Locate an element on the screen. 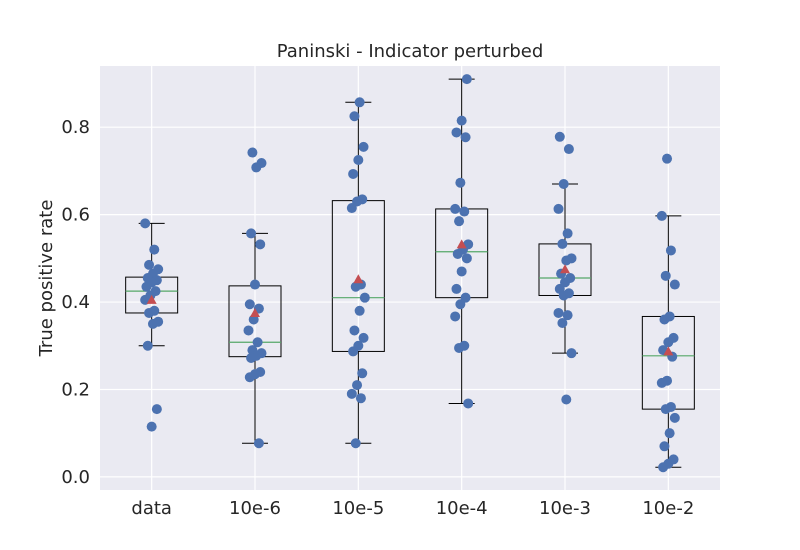  chart-title: Paninski - Indicator perturbed is located at coordinates (410, 51).